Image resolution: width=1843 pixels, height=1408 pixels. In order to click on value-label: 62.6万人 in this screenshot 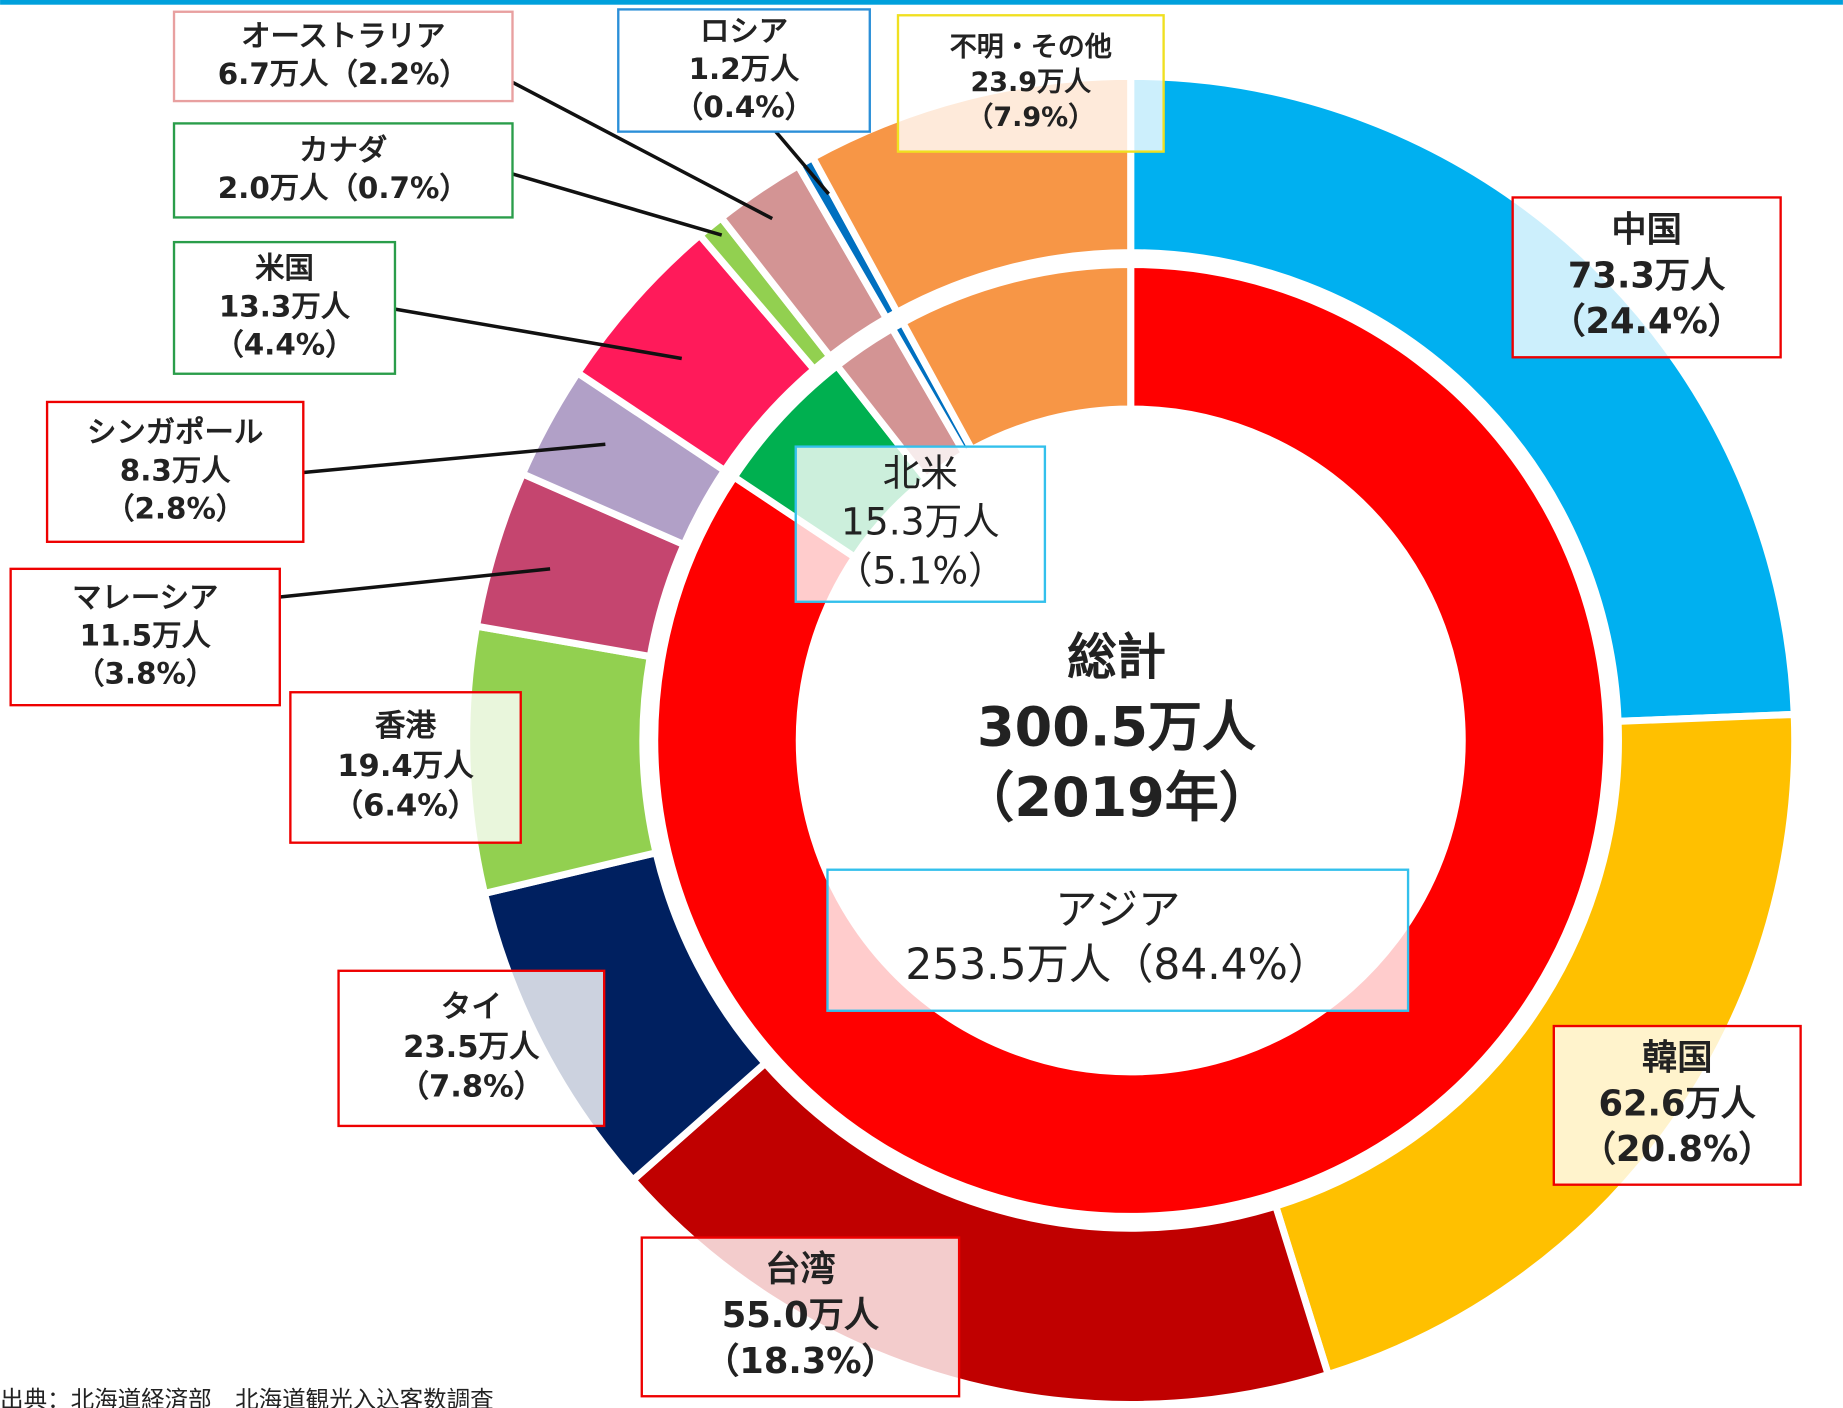, I will do `click(1677, 1103)`.